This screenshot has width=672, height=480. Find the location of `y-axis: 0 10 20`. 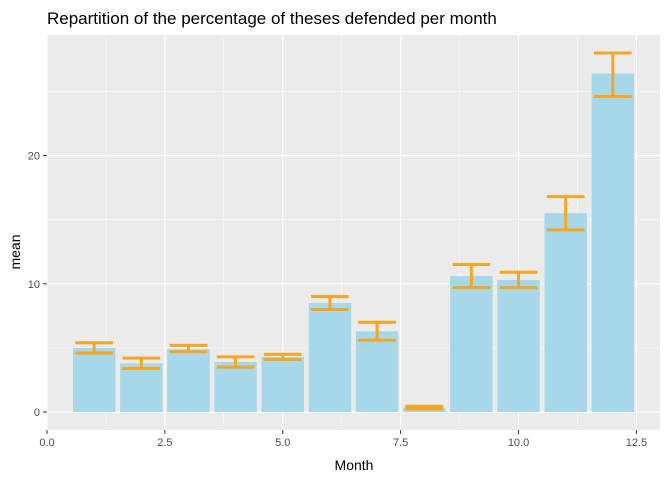

y-axis: 0 10 20 is located at coordinates (37, 285).